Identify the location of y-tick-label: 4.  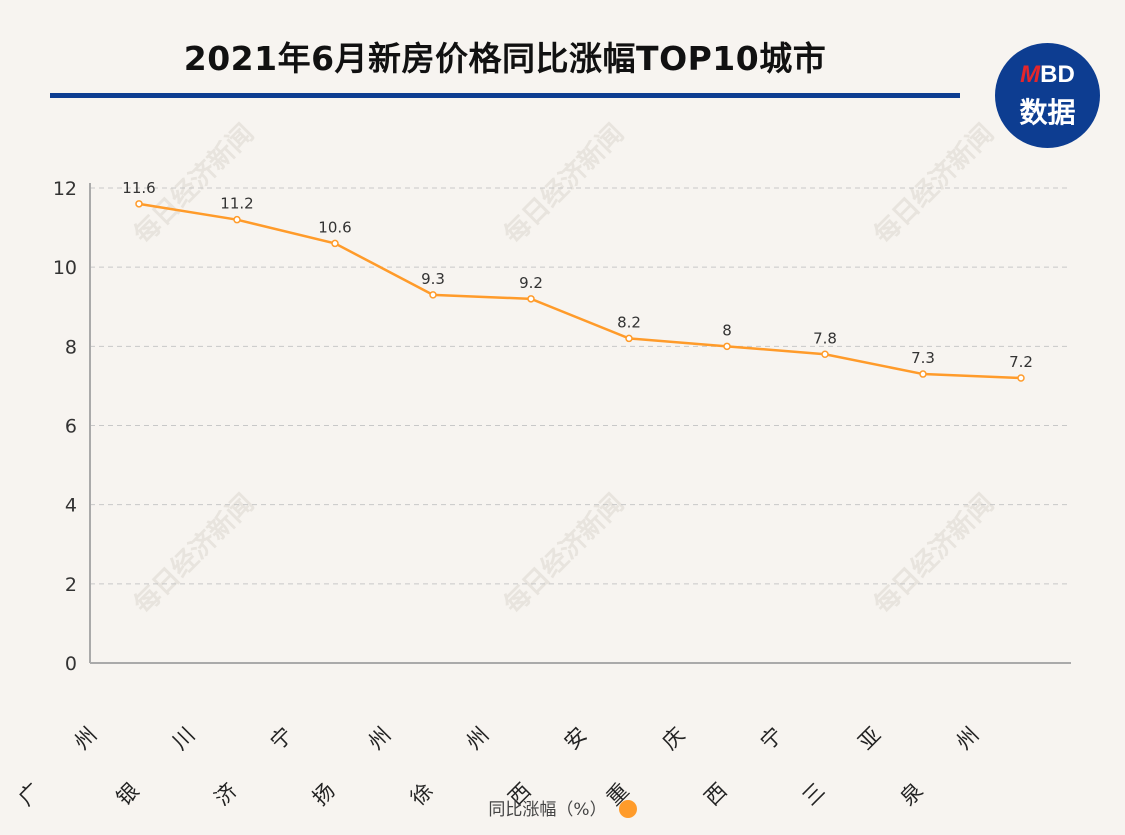
(71, 506).